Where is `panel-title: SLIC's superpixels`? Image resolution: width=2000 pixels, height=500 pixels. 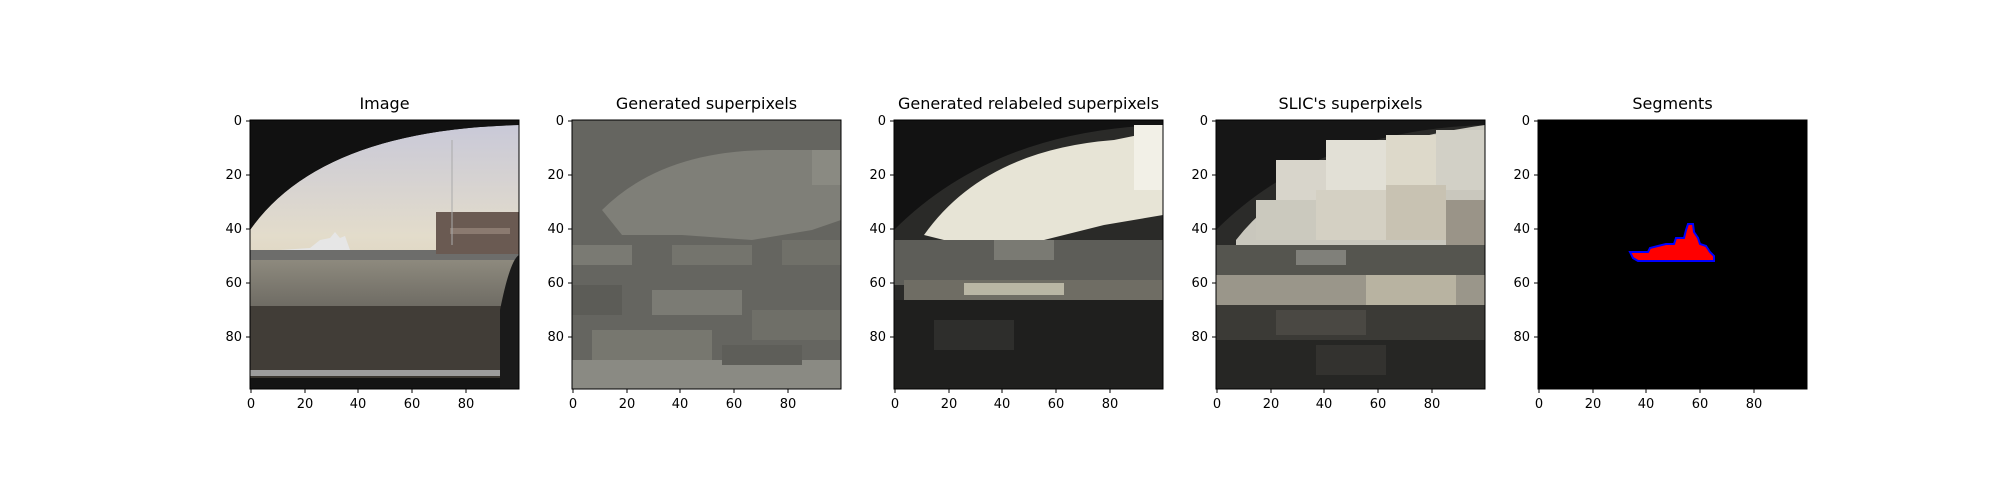
panel-title: SLIC's superpixels is located at coordinates (1350, 103).